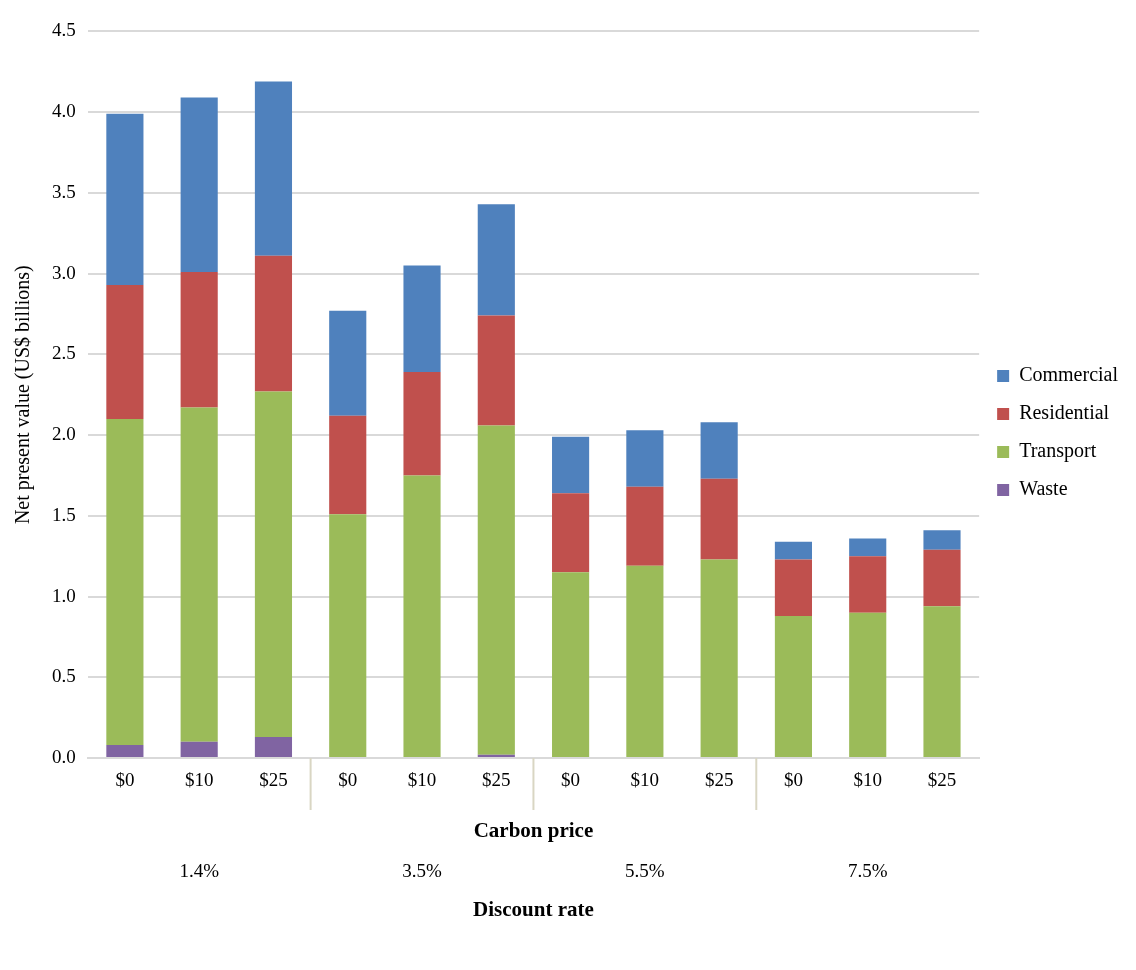  What do you see at coordinates (64, 434) in the screenshot?
I see `y-tick-label: 2.0` at bounding box center [64, 434].